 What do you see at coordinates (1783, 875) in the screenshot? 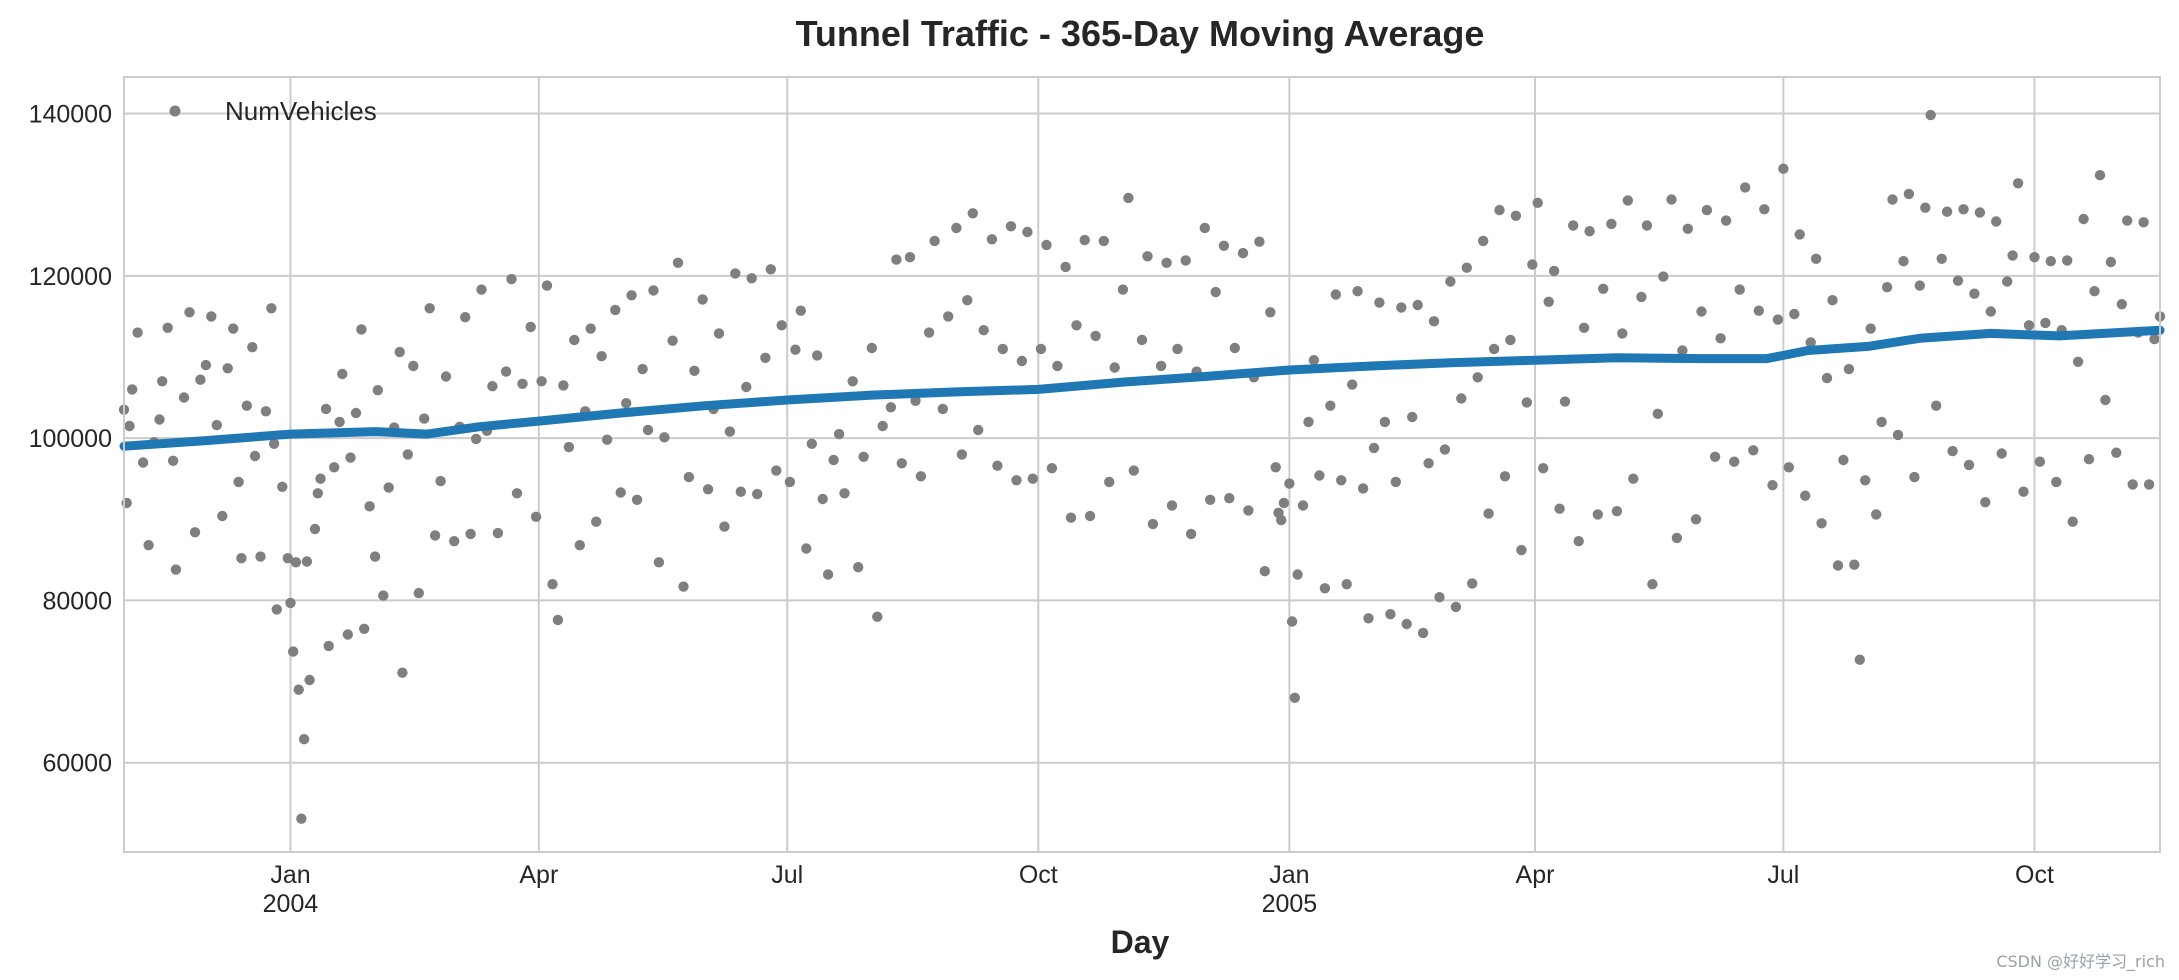
I see `x-tick-label: Jul` at bounding box center [1783, 875].